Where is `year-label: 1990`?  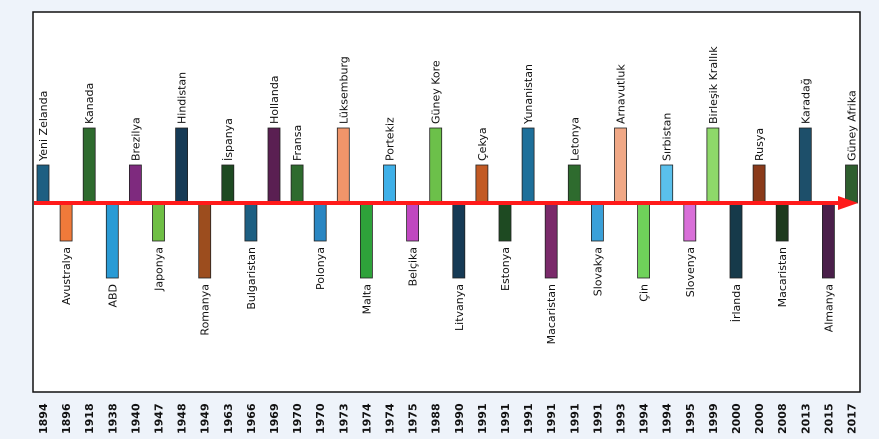
year-label: 1990 is located at coordinates (459, 418).